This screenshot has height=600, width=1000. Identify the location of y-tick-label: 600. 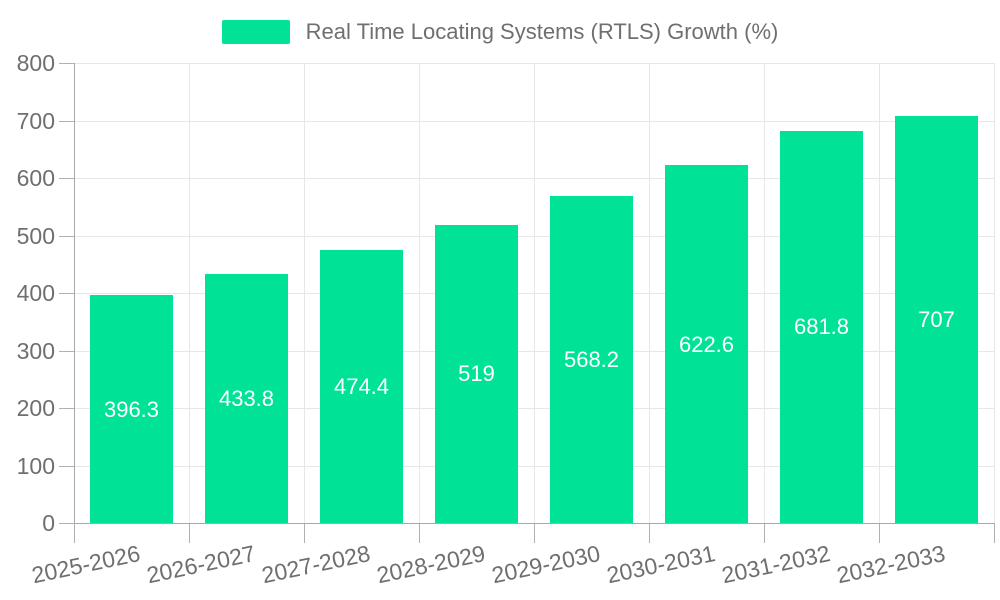
(35, 178).